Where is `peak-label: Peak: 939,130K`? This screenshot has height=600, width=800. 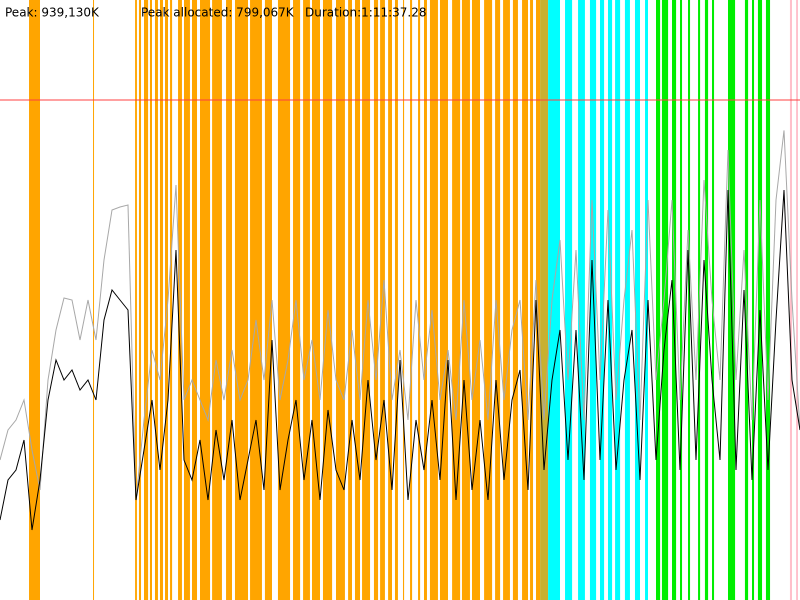 peak-label: Peak: 939,130K is located at coordinates (52, 13).